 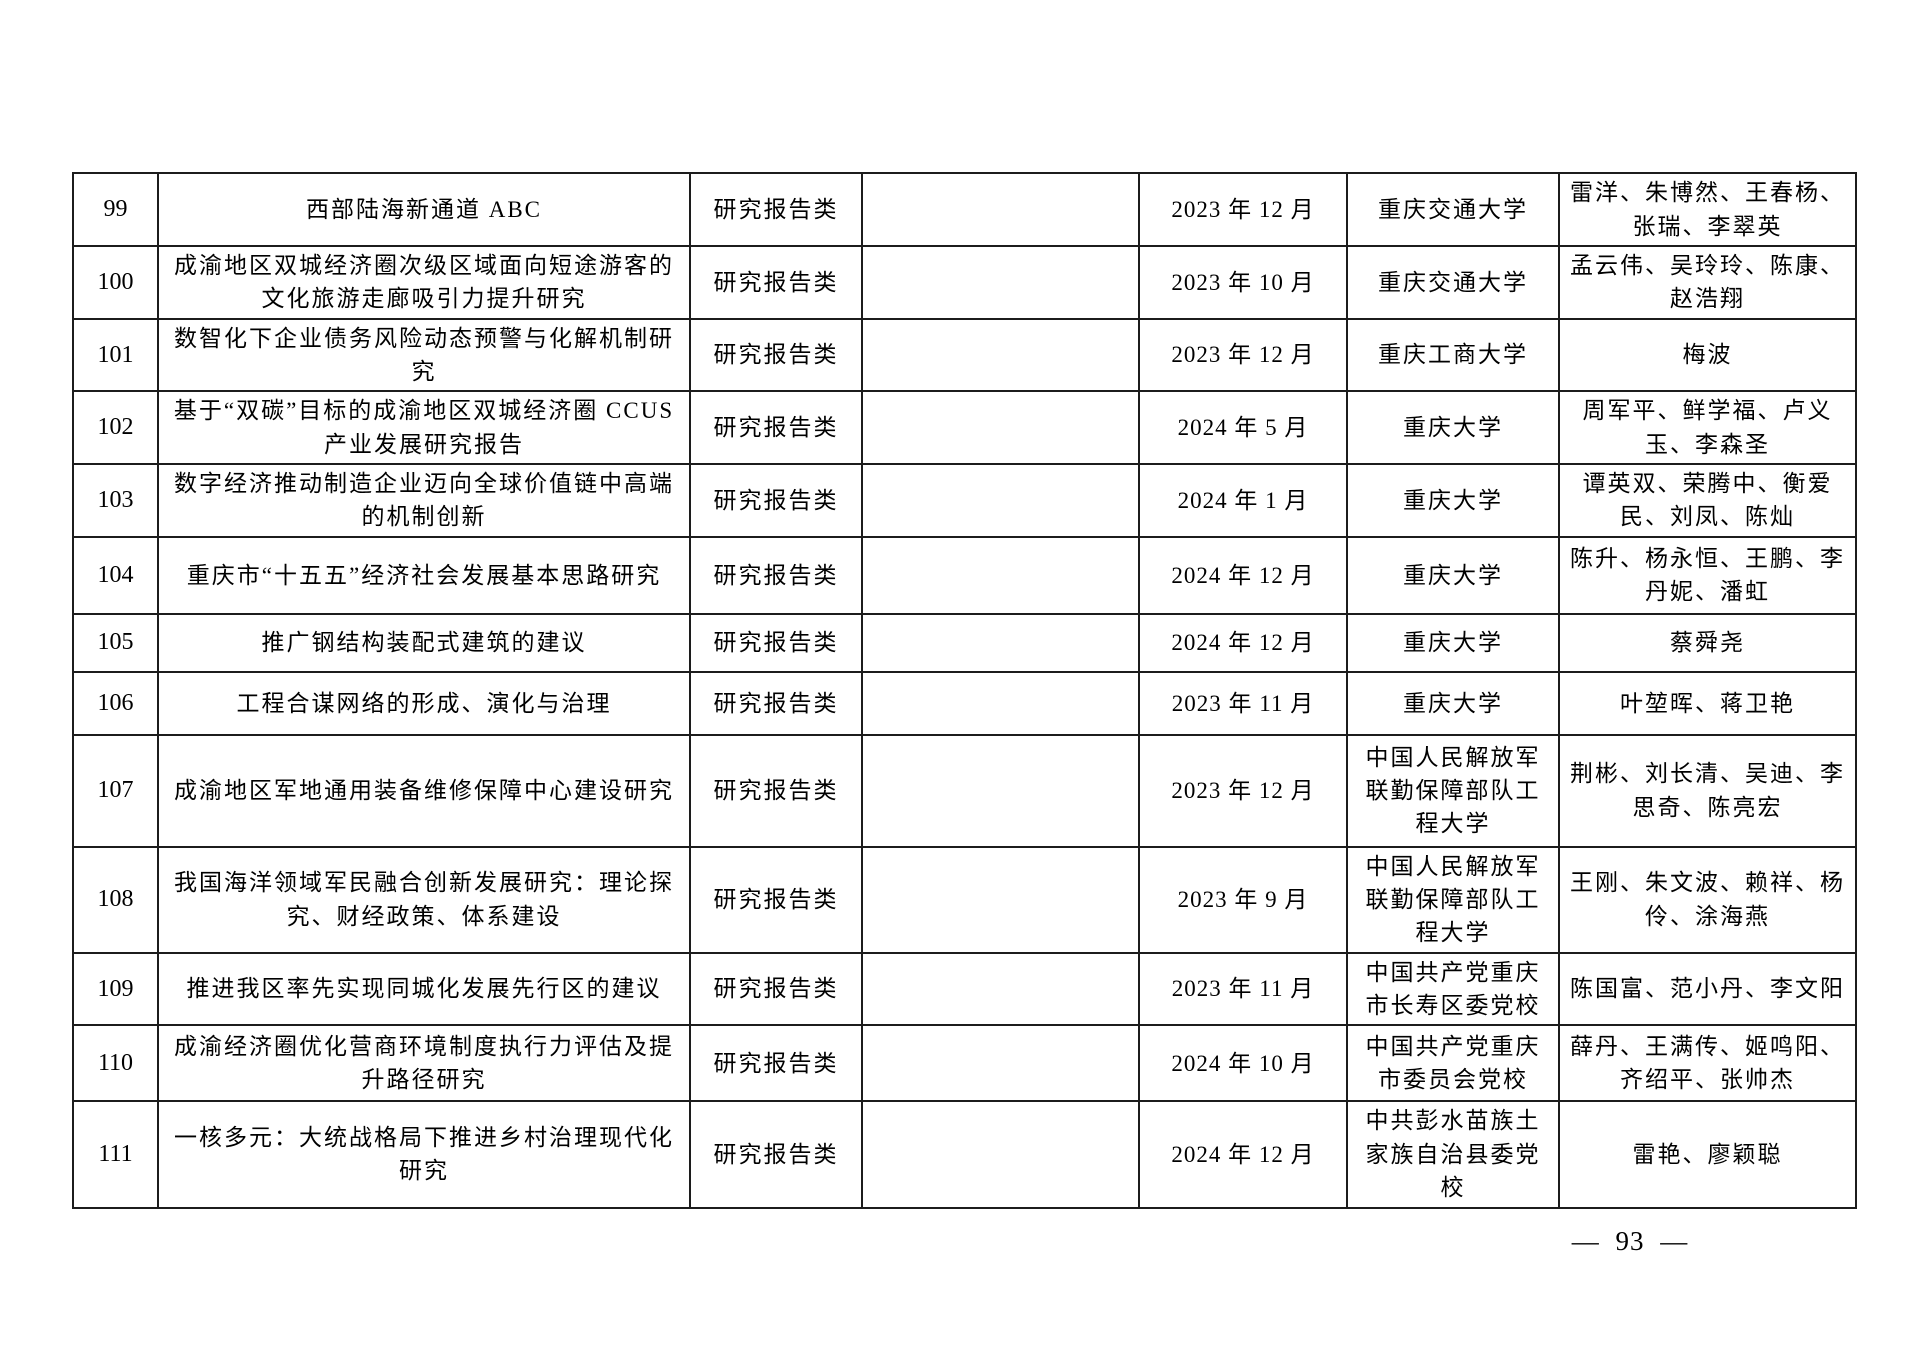 I want to click on cell-no: 107, so click(x=115, y=790).